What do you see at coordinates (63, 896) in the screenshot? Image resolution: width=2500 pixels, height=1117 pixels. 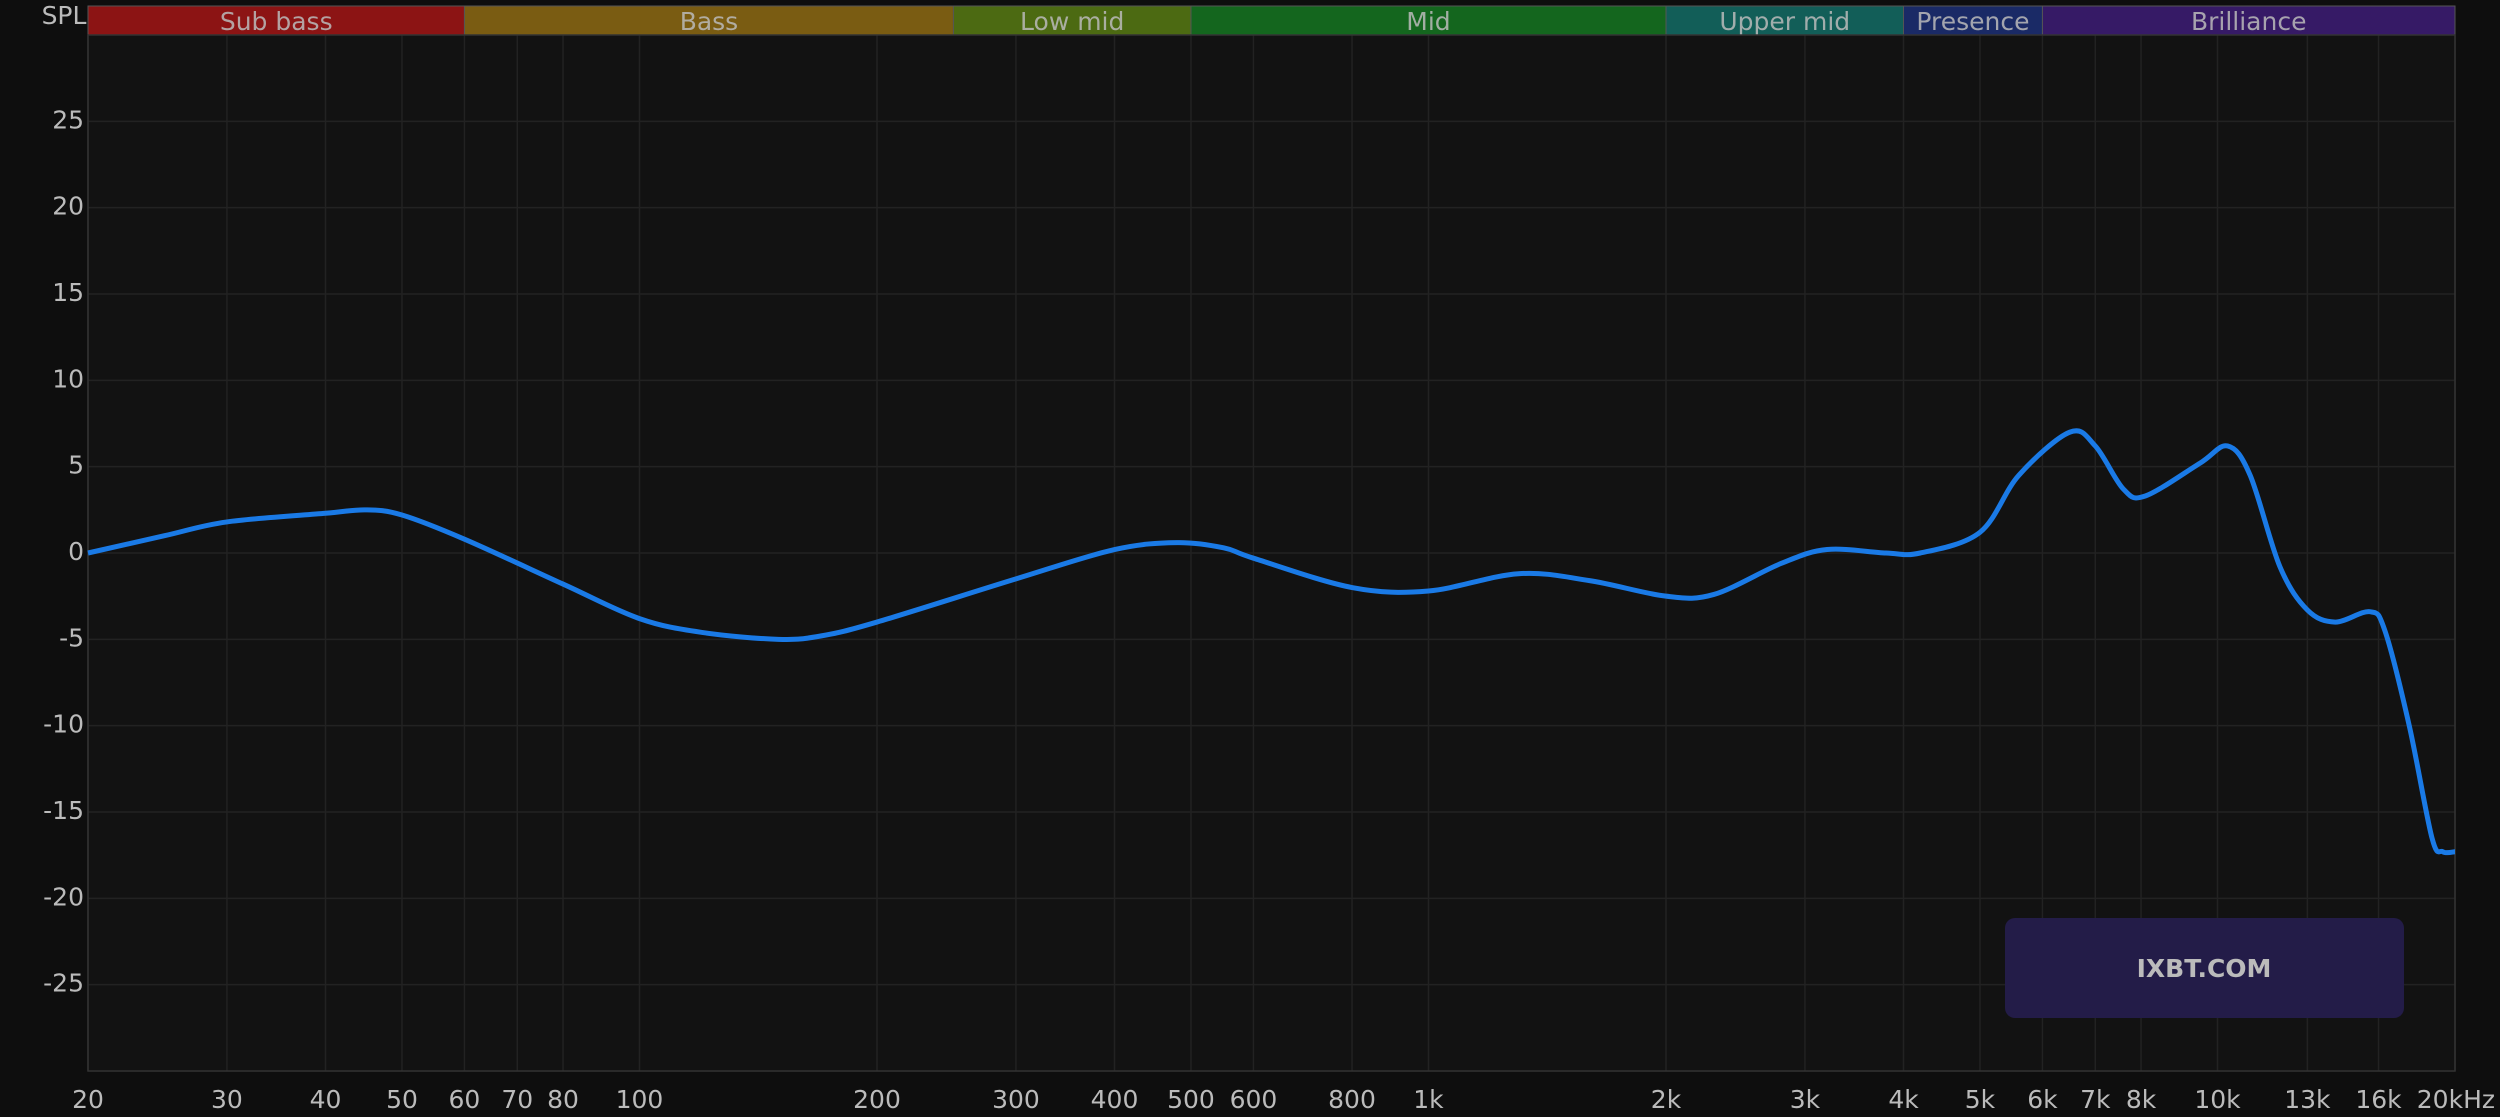 I see `y-tick-label: -20` at bounding box center [63, 896].